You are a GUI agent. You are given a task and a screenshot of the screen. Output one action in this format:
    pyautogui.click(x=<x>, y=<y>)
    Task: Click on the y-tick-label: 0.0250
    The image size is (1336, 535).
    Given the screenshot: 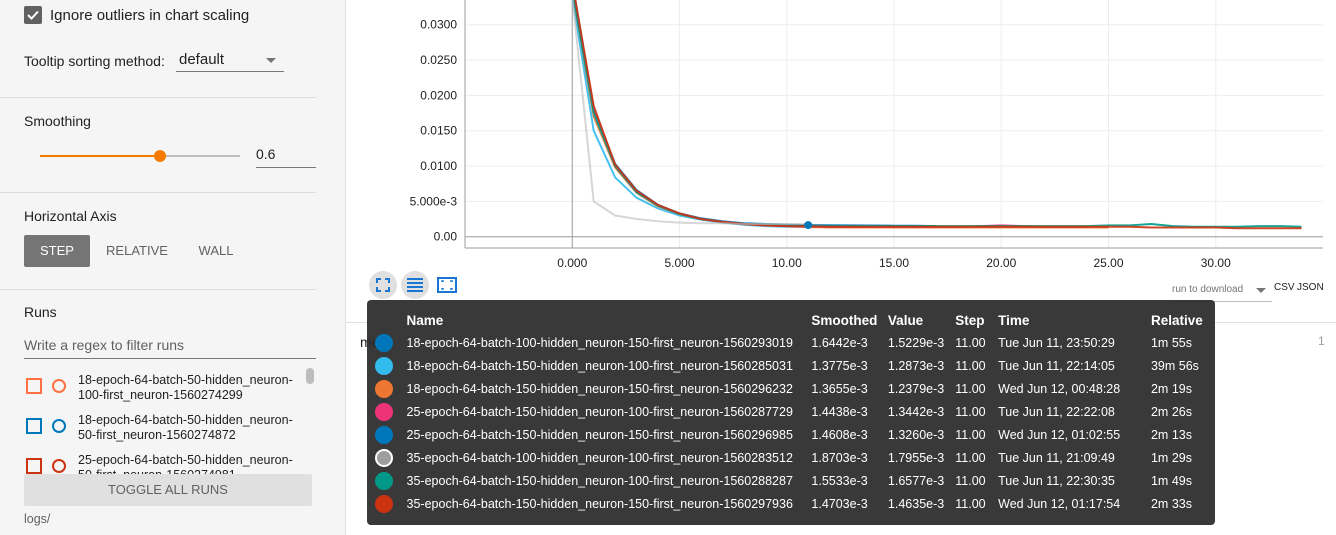 What is the action you would take?
    pyautogui.click(x=438, y=60)
    